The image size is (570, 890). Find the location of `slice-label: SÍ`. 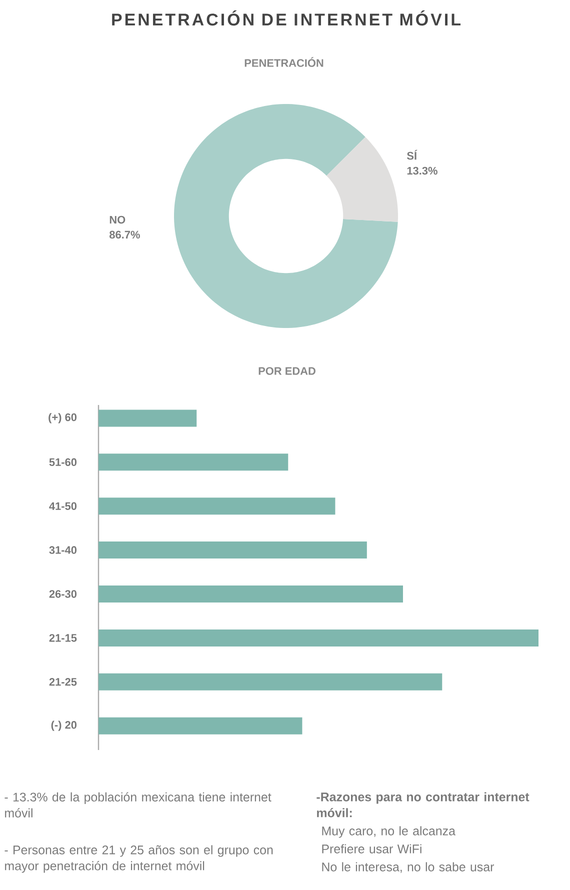

slice-label: SÍ is located at coordinates (412, 155).